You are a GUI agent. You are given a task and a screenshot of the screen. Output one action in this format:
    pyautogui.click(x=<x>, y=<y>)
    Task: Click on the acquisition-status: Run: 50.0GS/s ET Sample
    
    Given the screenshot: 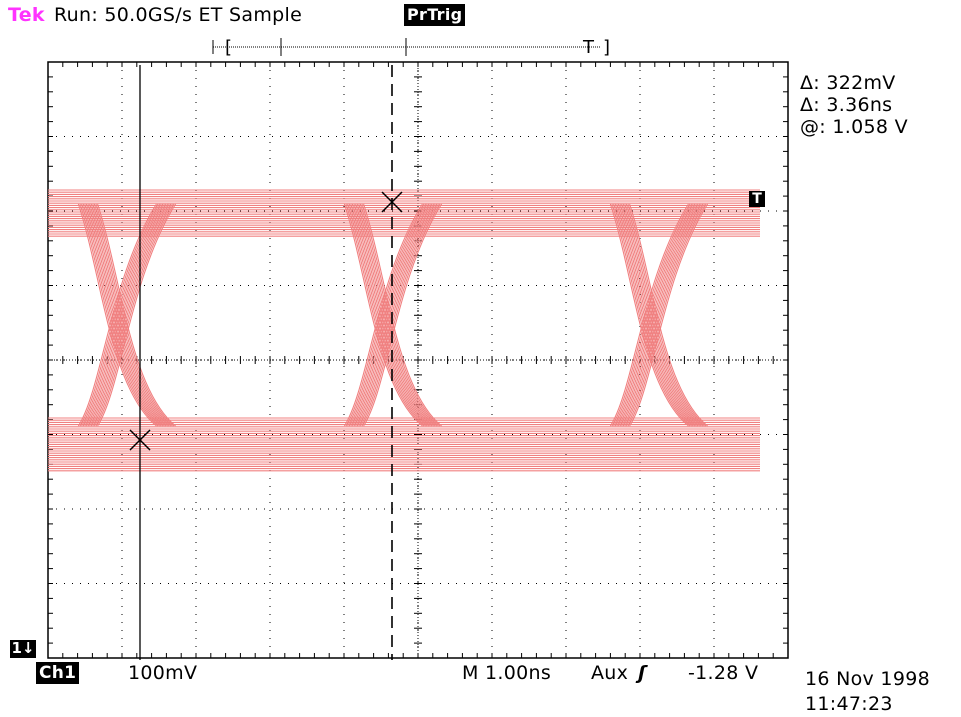 What is the action you would take?
    pyautogui.click(x=178, y=15)
    